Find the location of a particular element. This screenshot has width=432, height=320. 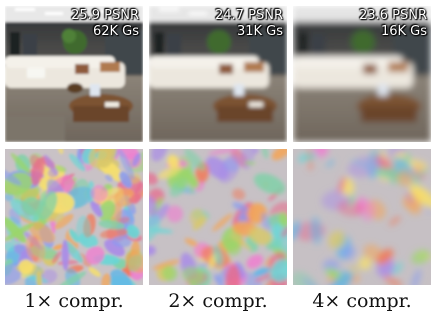

gaussian-visualization-panel-1x is located at coordinates (74, 217).